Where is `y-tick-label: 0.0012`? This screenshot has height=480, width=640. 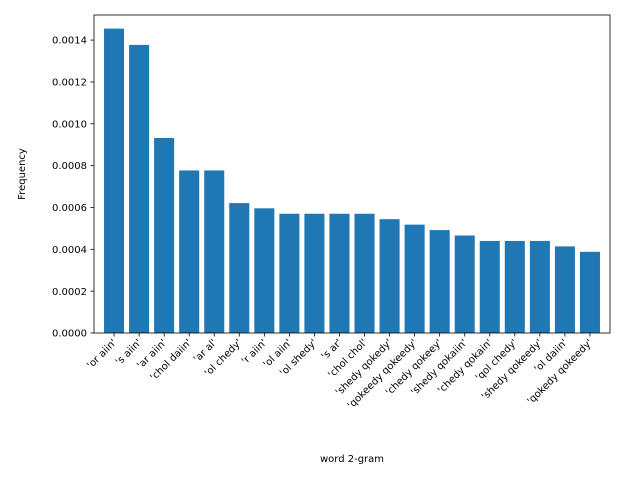 y-tick-label: 0.0012 is located at coordinates (69, 83).